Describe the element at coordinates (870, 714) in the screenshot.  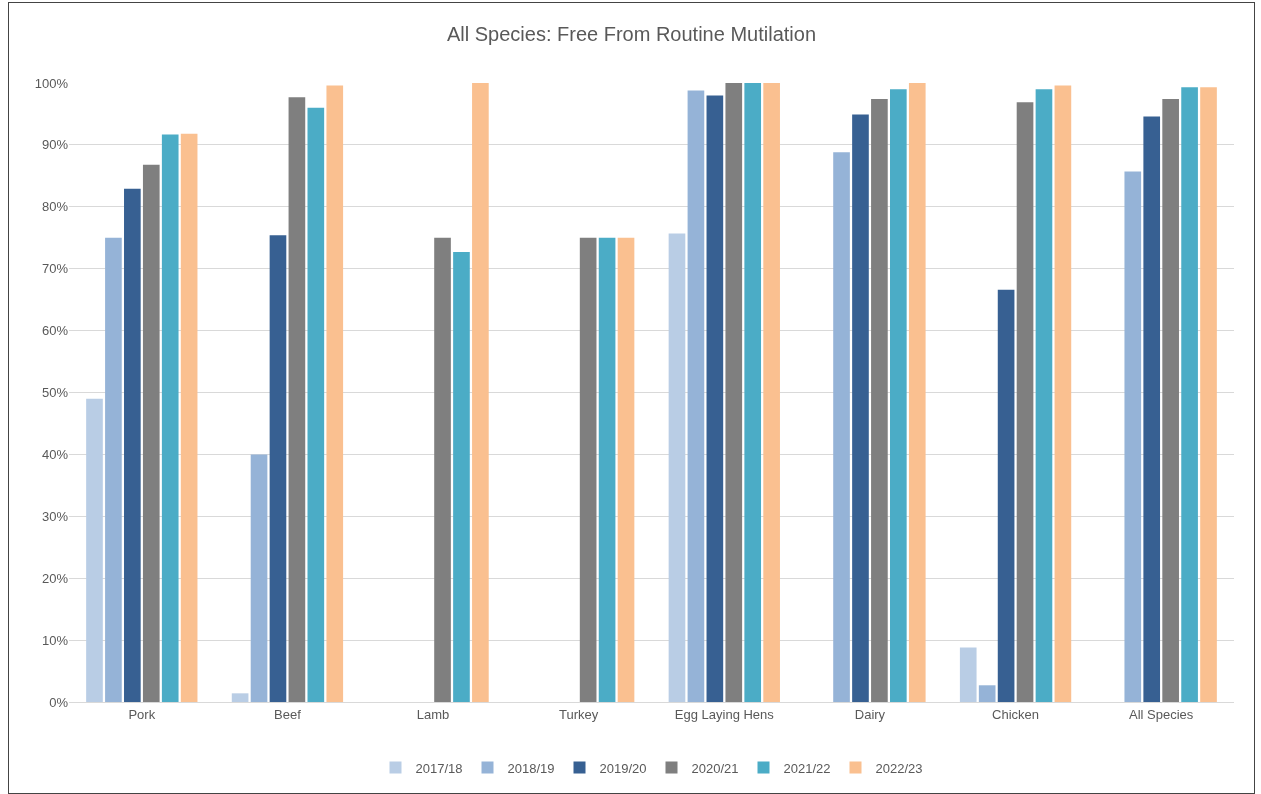
I see `x-tick-label: Dairy` at that location.